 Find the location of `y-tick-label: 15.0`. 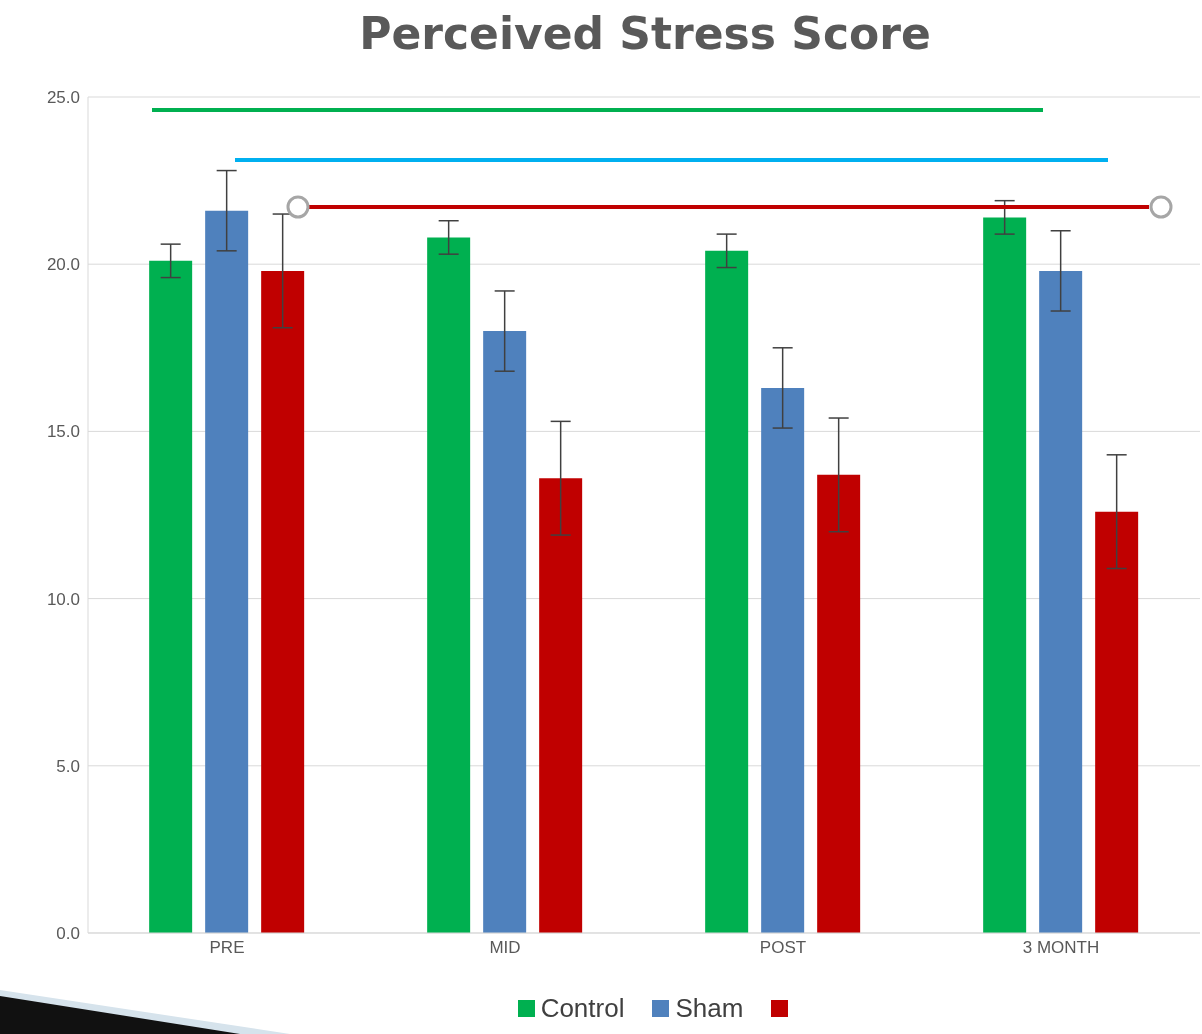

y-tick-label: 15.0 is located at coordinates (63, 432).